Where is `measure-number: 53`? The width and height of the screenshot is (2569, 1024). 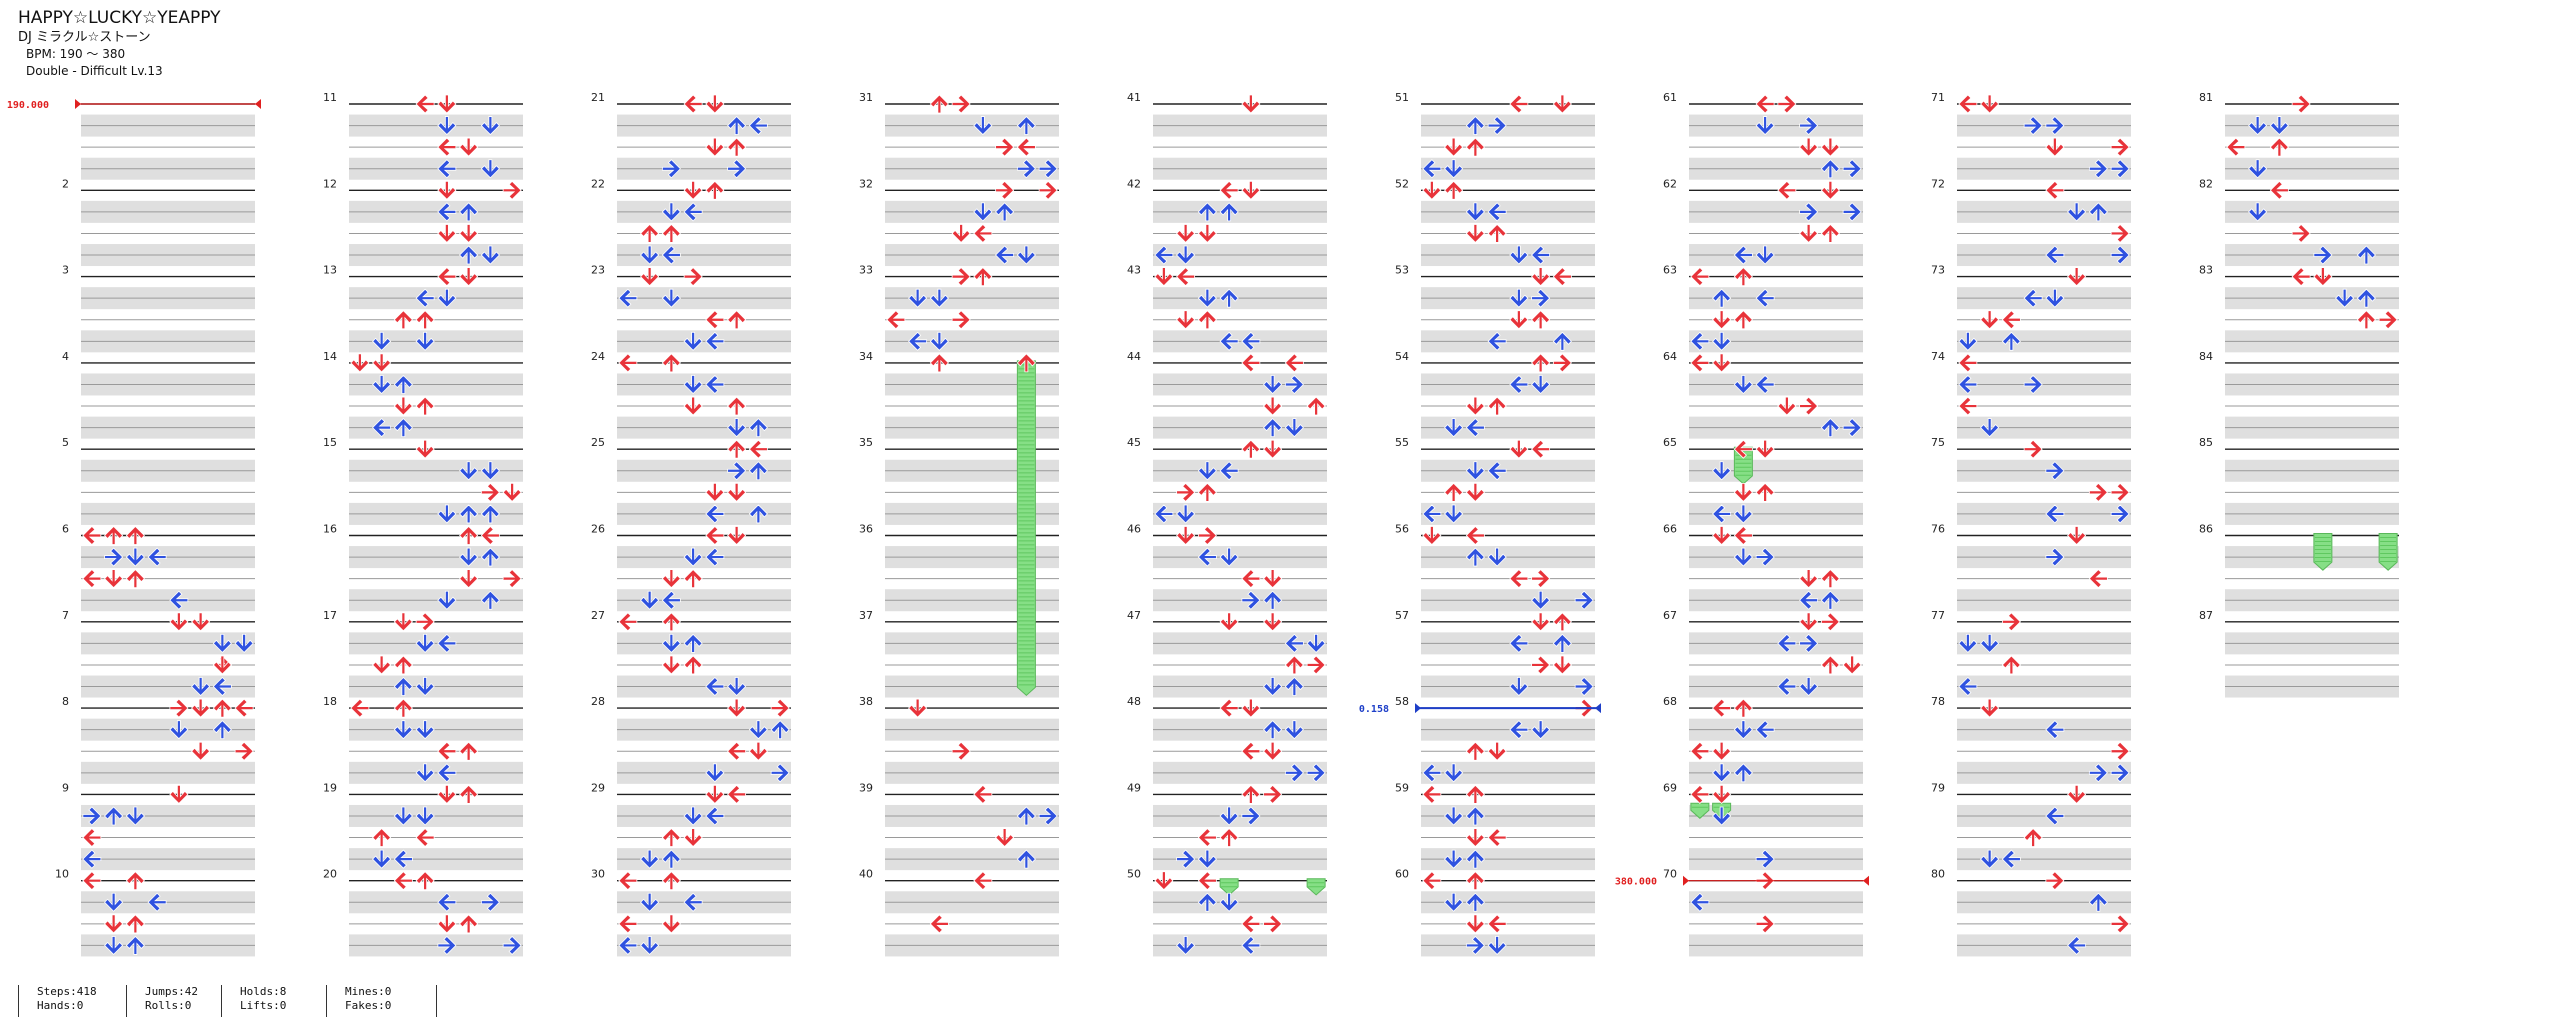 measure-number: 53 is located at coordinates (1402, 270).